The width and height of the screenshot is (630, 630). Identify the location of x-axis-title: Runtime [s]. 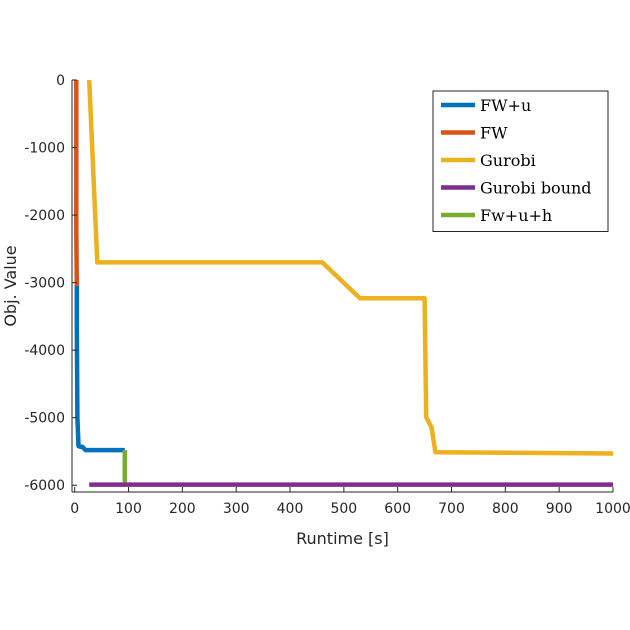
(342, 538).